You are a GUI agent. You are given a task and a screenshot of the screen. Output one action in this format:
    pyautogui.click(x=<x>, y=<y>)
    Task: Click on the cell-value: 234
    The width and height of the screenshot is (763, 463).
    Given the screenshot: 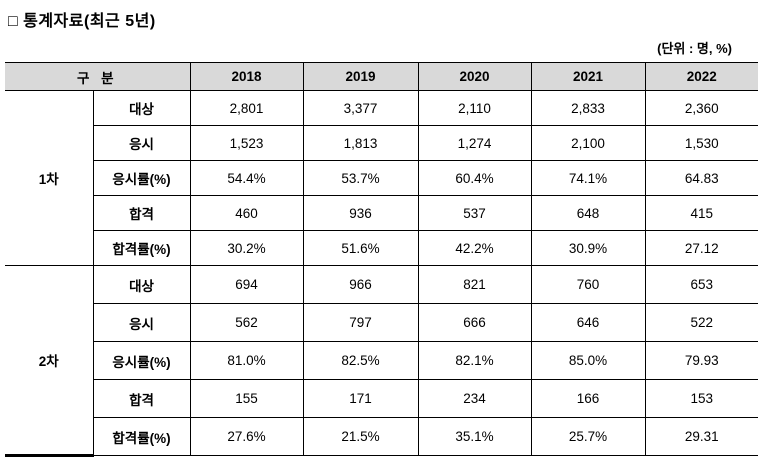 What is the action you would take?
    pyautogui.click(x=474, y=398)
    